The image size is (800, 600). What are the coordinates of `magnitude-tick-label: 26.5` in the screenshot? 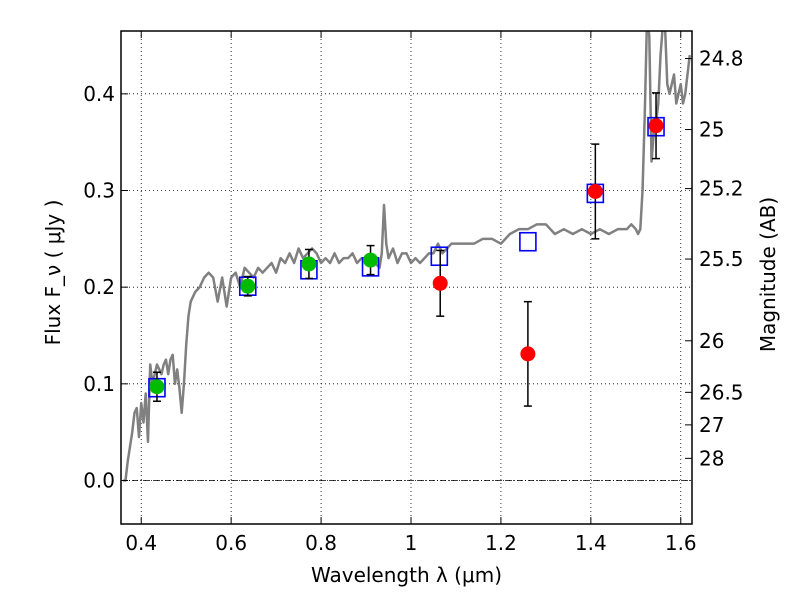 It's located at (721, 392).